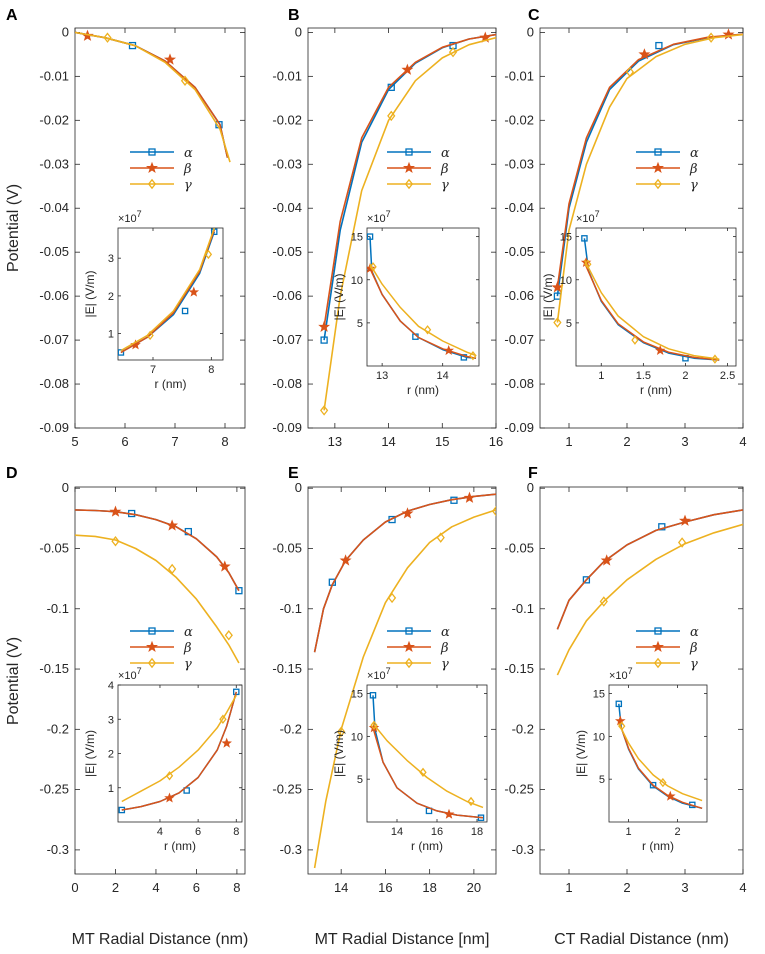 This screenshot has width=765, height=954. What do you see at coordinates (298, 31) in the screenshot?
I see `panel-b-ytick-label: 0` at bounding box center [298, 31].